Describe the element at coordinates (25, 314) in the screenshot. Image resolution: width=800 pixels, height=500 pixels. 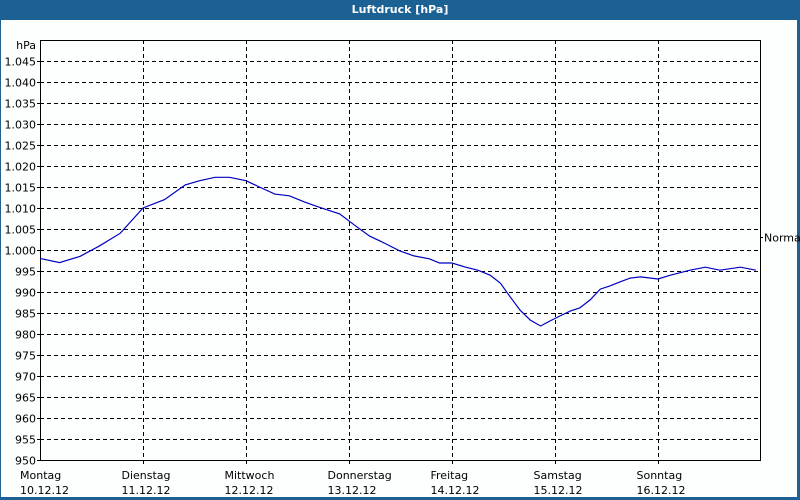
I see `y-tick-label: 985` at that location.